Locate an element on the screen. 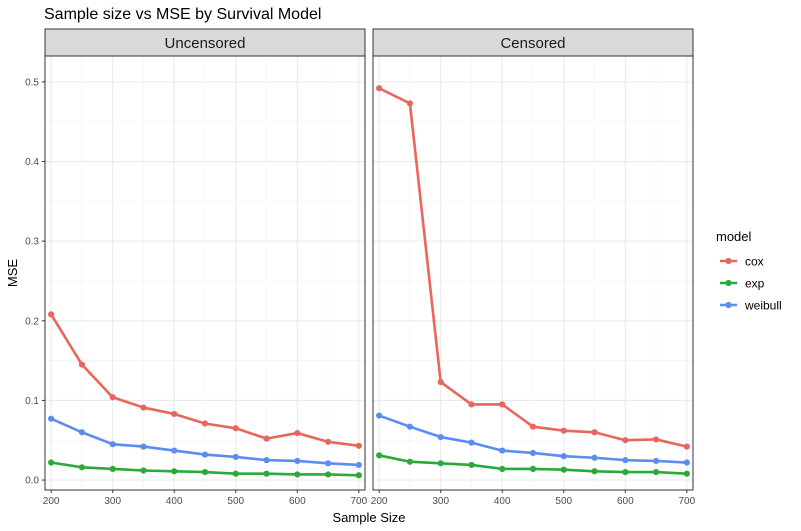 The image size is (801, 531). strip-uncensored is located at coordinates (205, 42).